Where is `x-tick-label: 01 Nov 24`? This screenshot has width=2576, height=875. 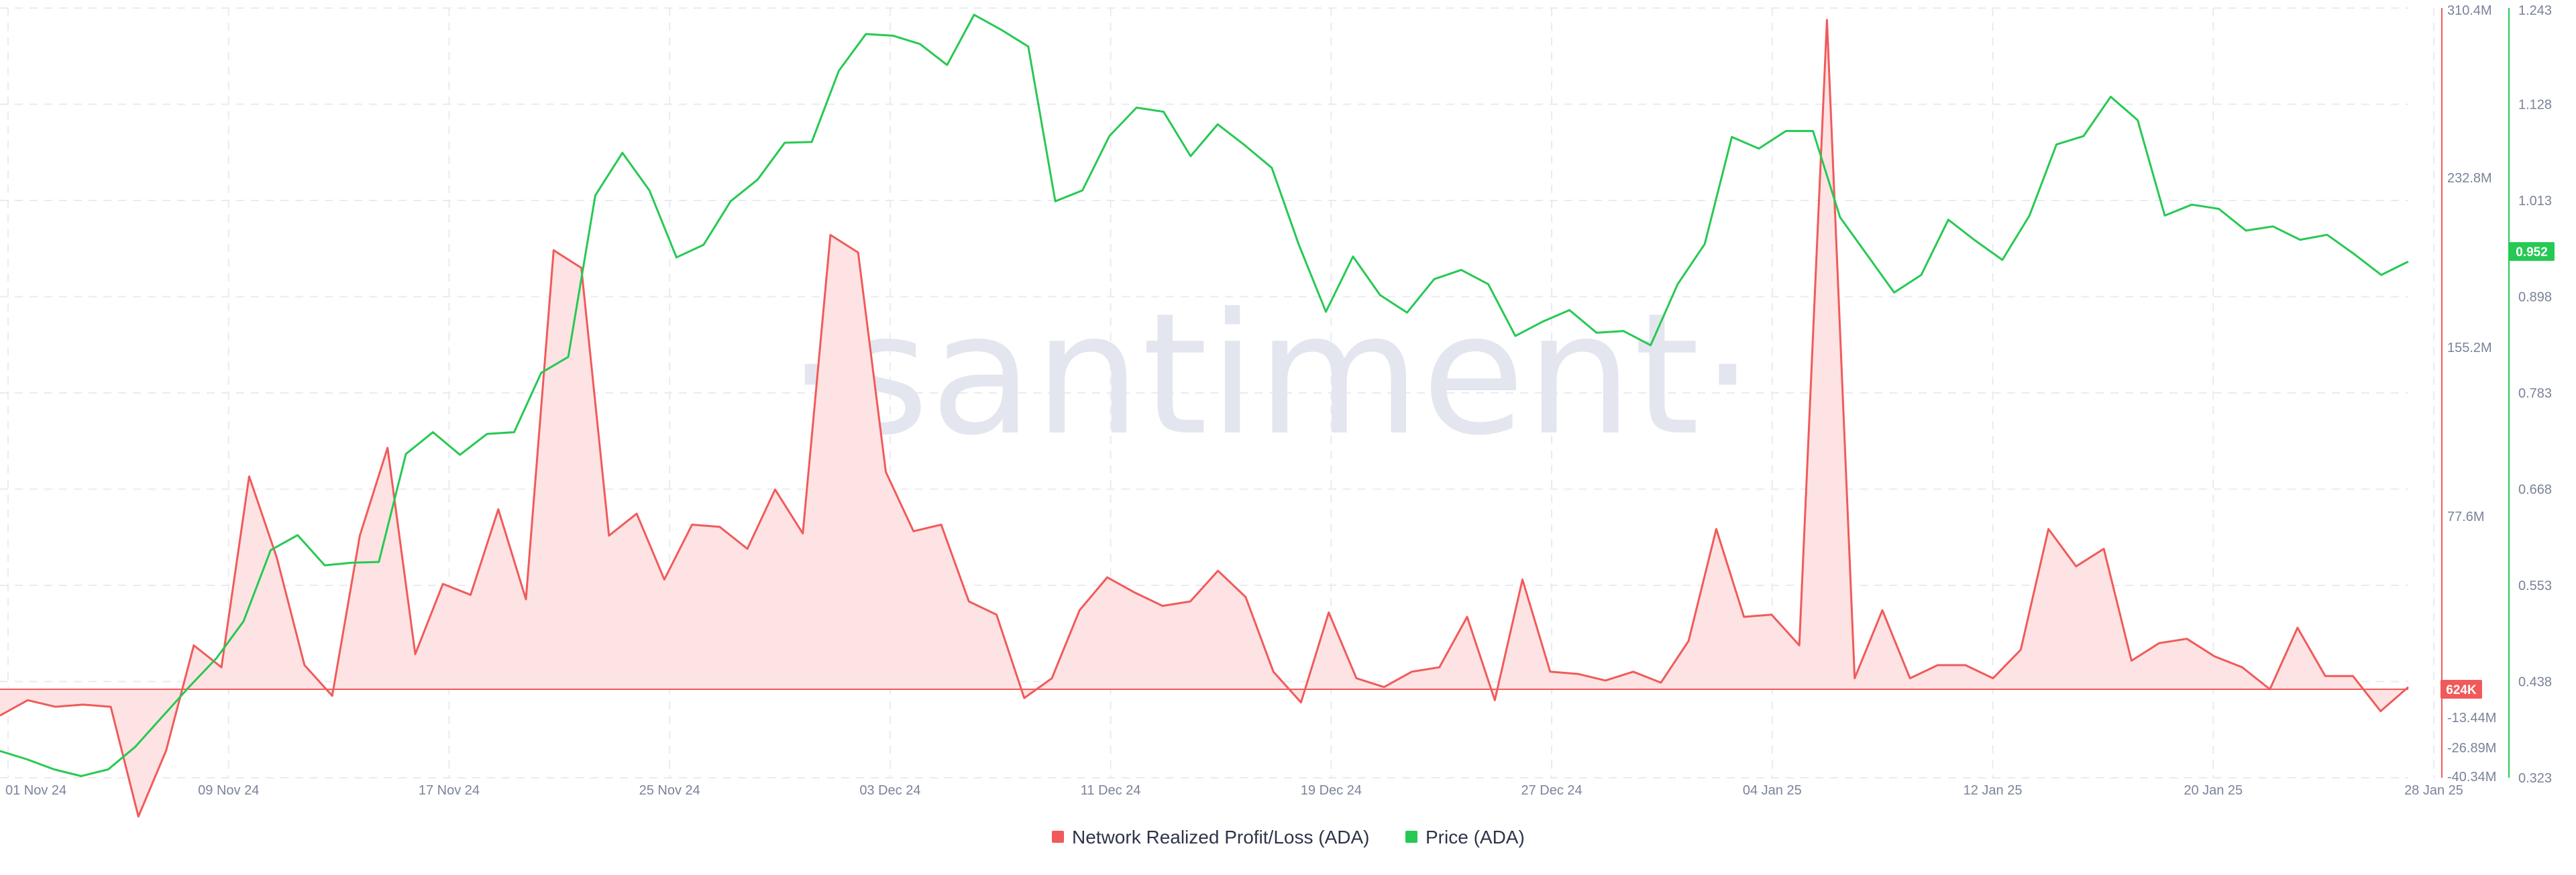 x-tick-label: 01 Nov 24 is located at coordinates (35, 790).